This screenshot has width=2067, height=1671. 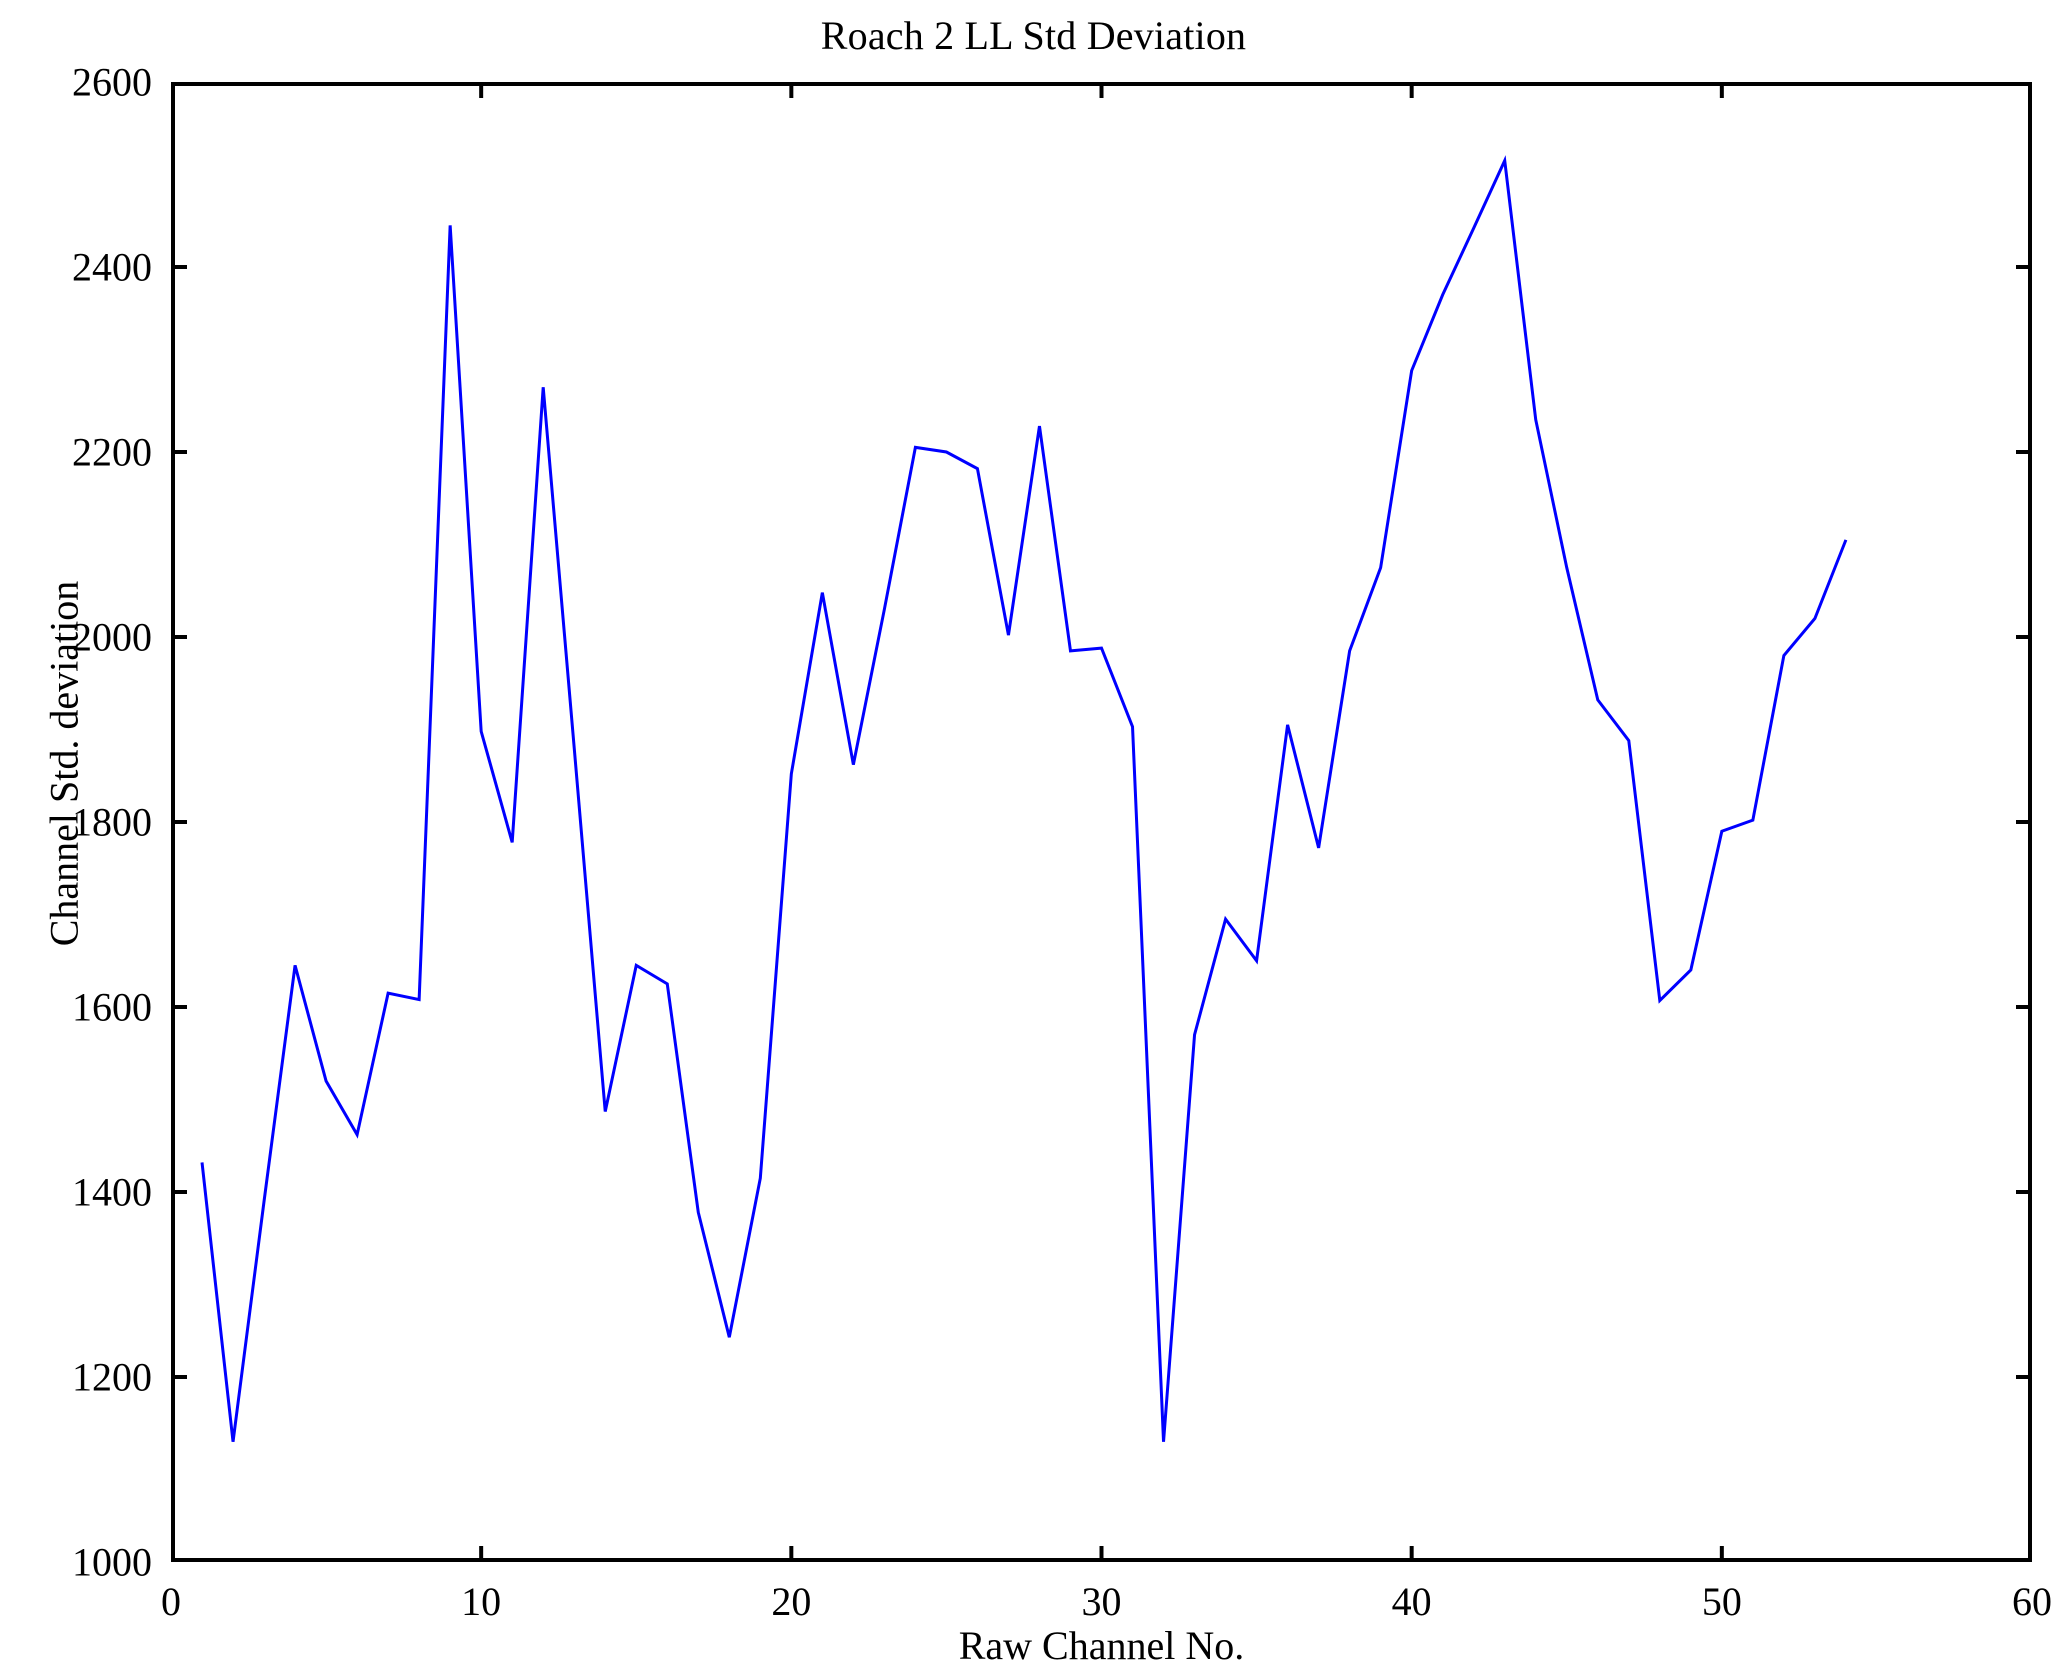 I want to click on x-tick-label: 0, so click(x=171, y=1601).